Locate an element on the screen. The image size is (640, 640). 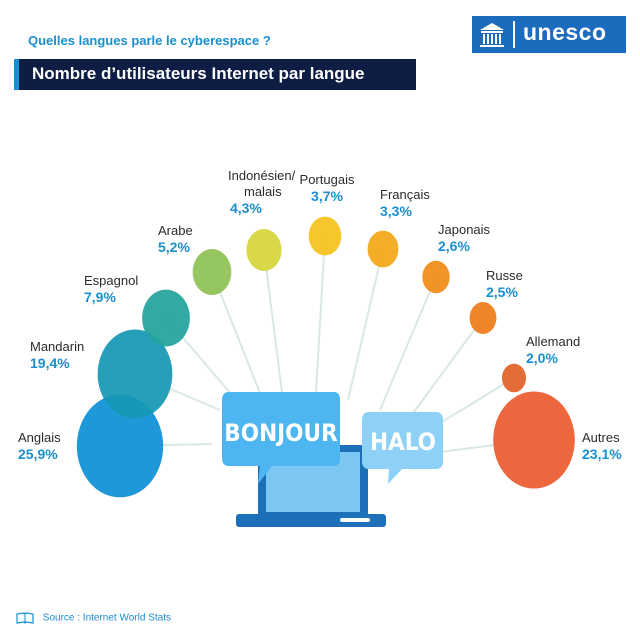
label-autres: Autres is located at coordinates (601, 437).